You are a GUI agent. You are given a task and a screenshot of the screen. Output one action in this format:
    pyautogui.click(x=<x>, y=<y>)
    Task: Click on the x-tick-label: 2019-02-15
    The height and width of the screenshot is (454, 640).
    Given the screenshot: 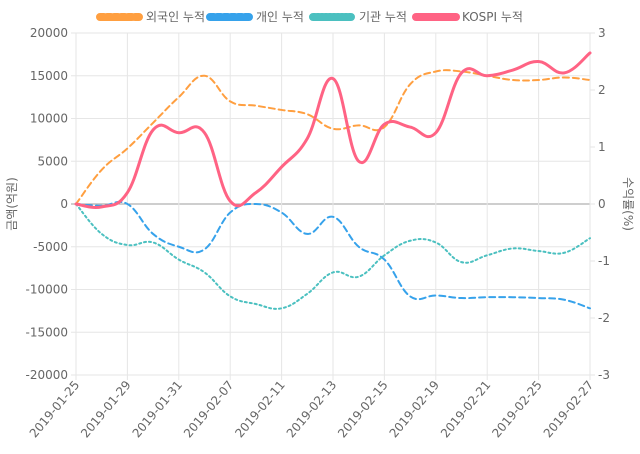 What is the action you would take?
    pyautogui.click(x=363, y=409)
    